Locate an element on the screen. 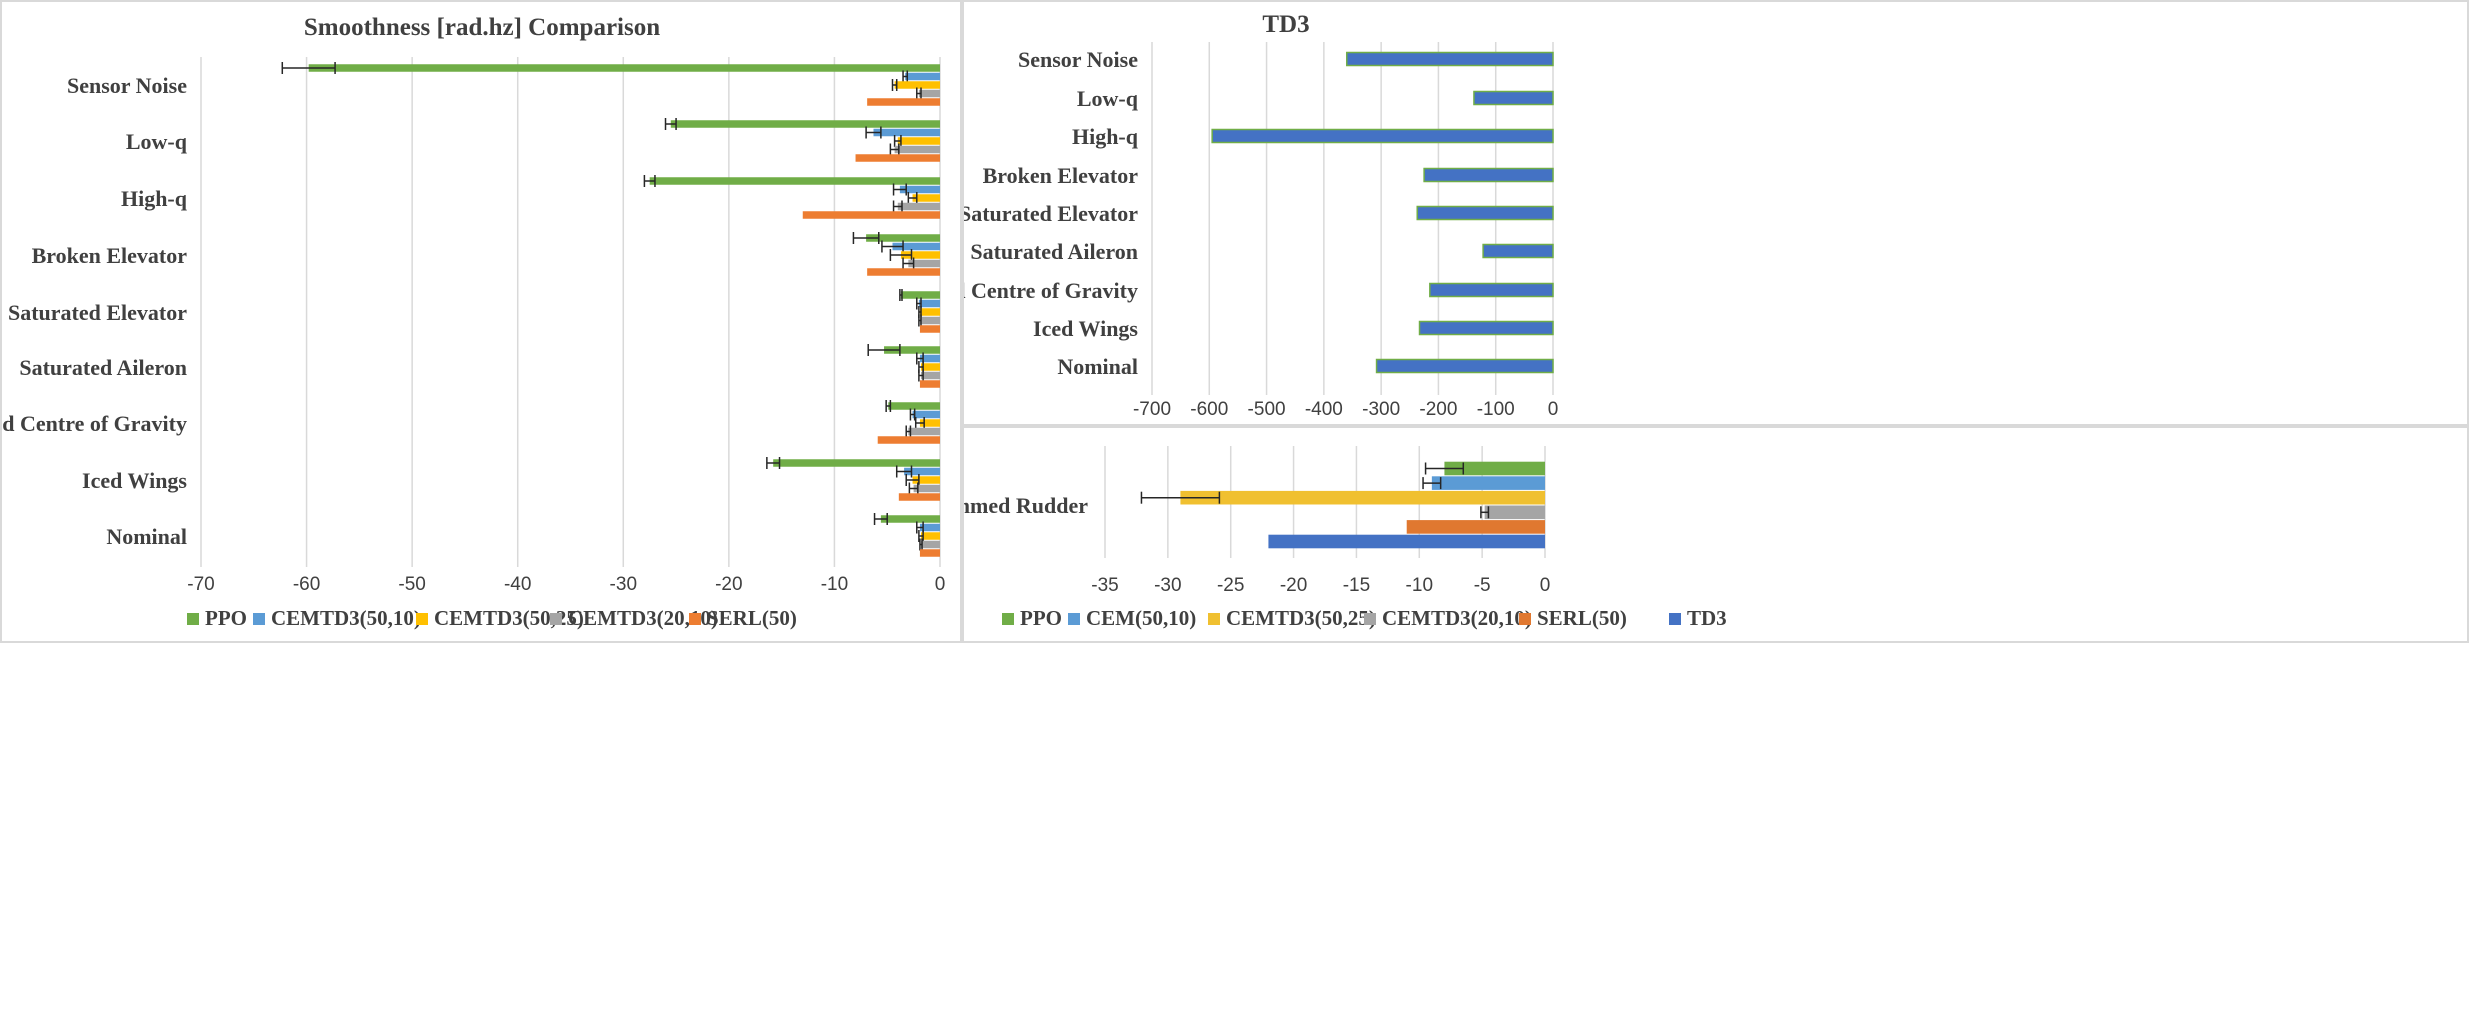 This screenshot has width=2469, height=1013. bar-td3-iced-wings is located at coordinates (1486, 328).